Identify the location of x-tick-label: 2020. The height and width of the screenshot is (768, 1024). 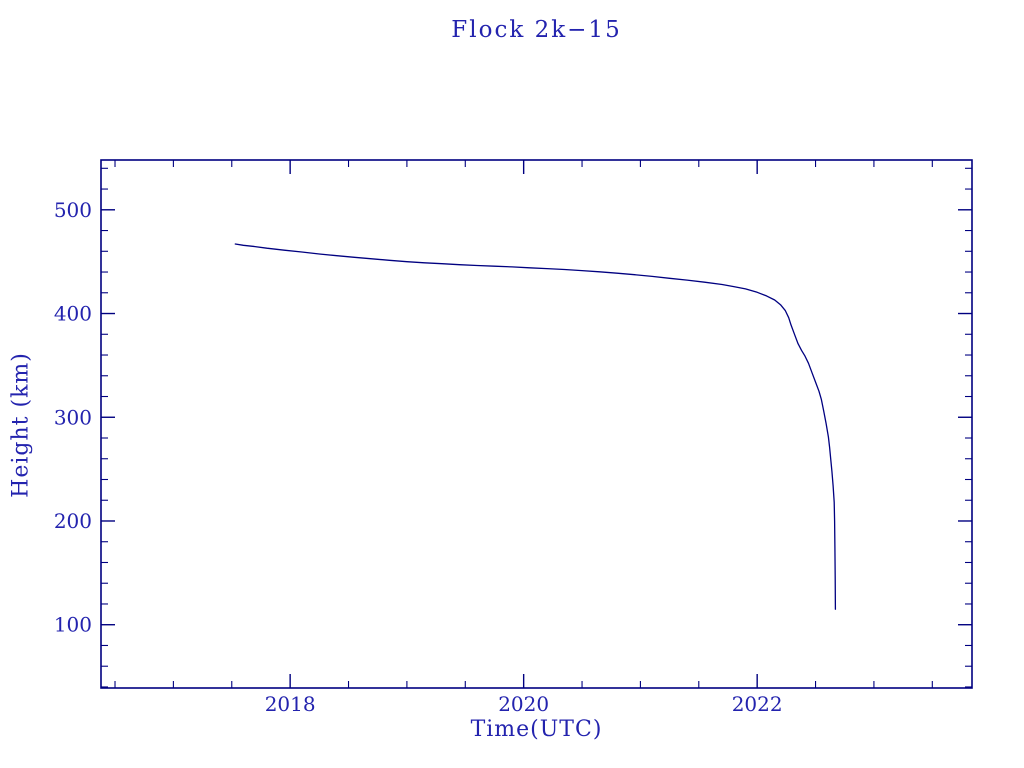
(523, 704).